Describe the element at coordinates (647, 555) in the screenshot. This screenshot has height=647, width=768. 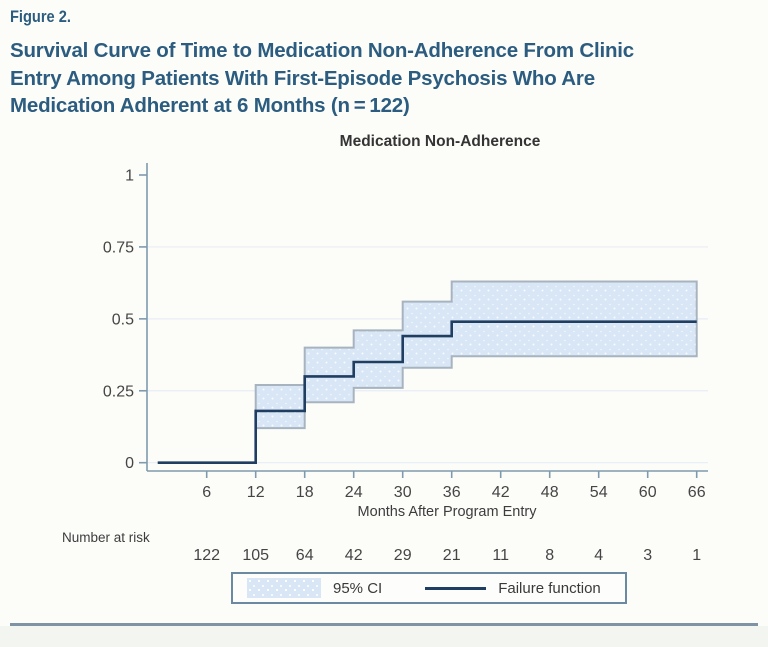
I see `risk-count: 3` at that location.